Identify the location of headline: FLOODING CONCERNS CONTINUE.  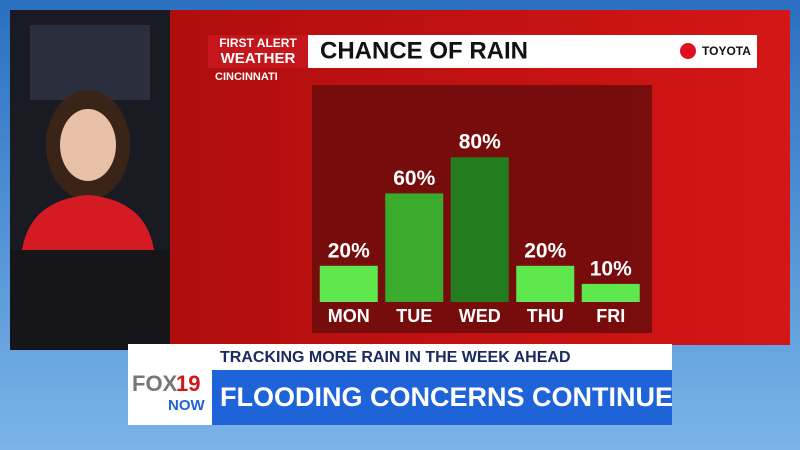
(446, 397).